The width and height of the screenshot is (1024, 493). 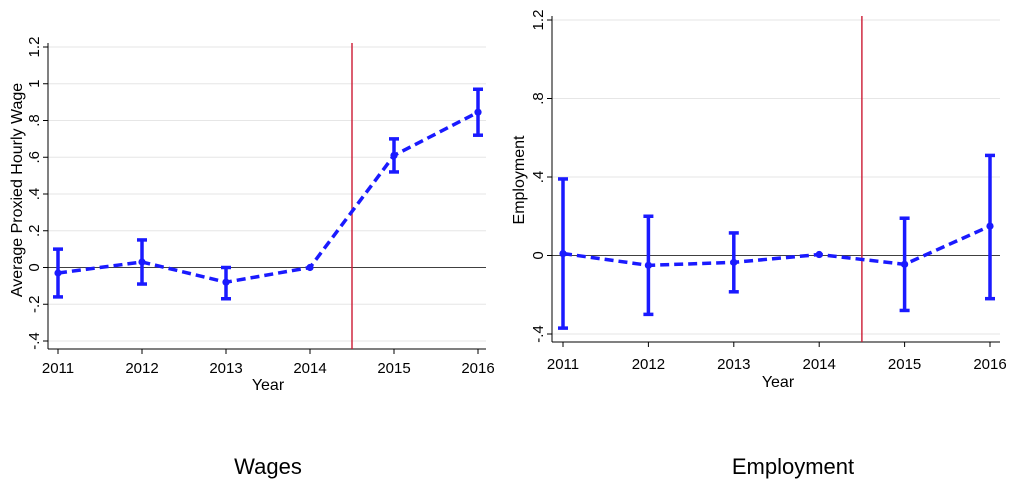 What do you see at coordinates (34, 304) in the screenshot?
I see `y-tick-label: -.2` at bounding box center [34, 304].